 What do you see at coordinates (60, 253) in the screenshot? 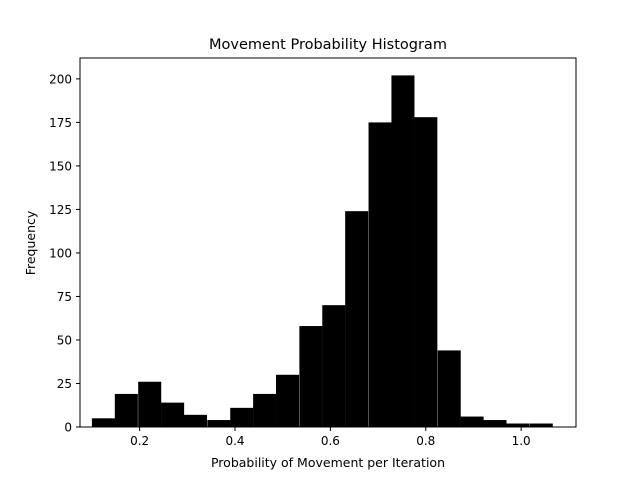
I see `y-tick-label: 100` at bounding box center [60, 253].